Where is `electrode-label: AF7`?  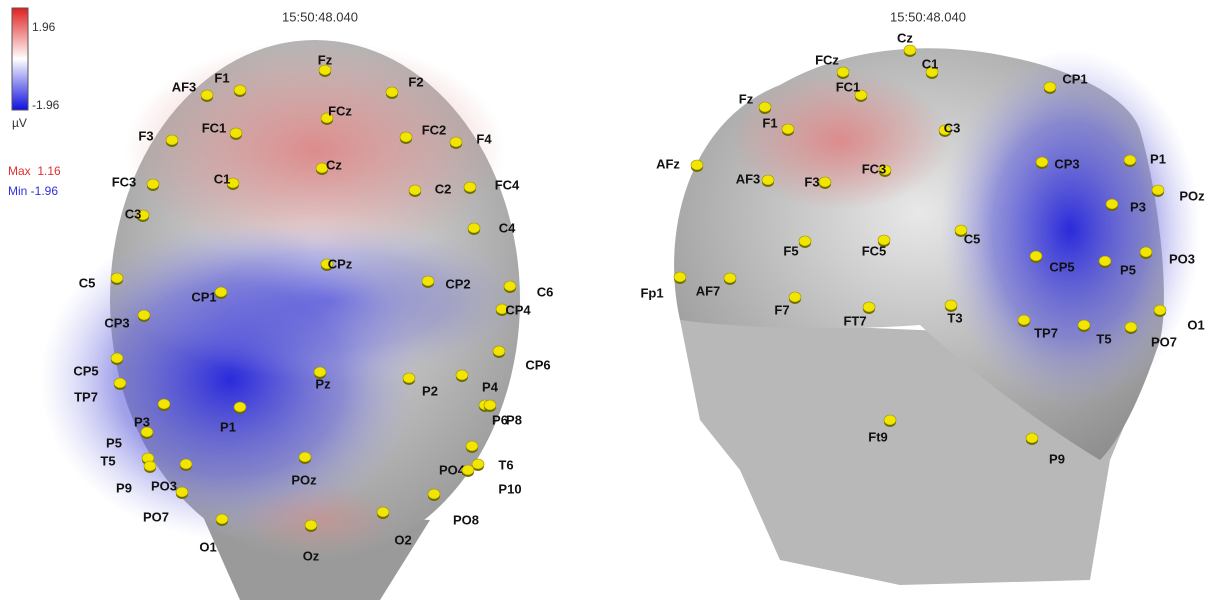
electrode-label: AF7 is located at coordinates (708, 290).